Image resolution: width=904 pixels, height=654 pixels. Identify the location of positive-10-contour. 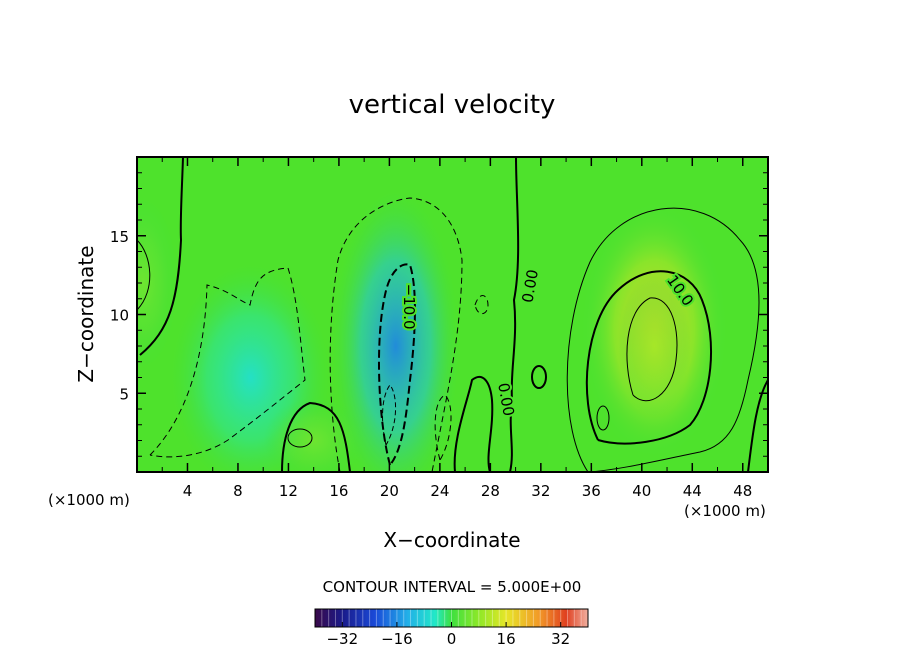
(648, 357).